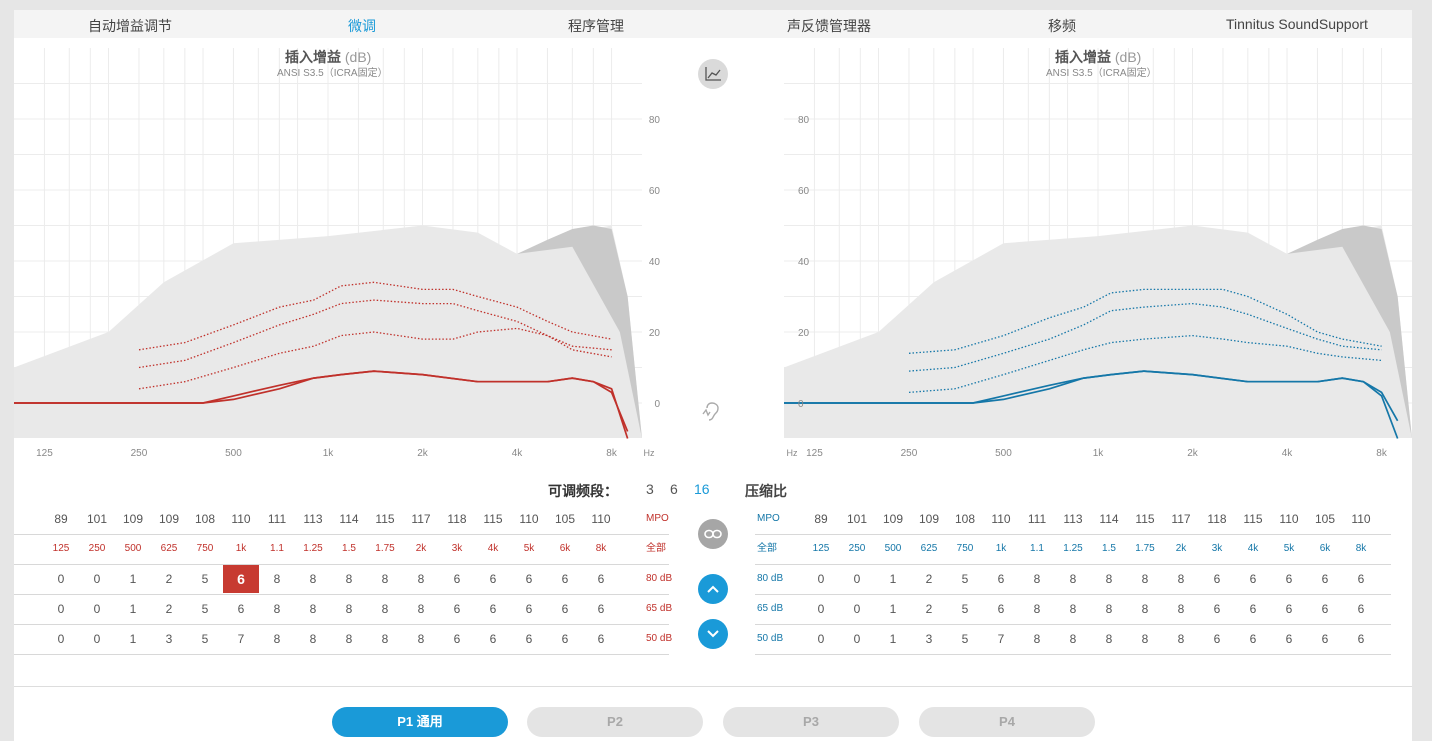 The width and height of the screenshot is (1432, 741). What do you see at coordinates (1325, 519) in the screenshot?
I see `gain-cell: 105` at bounding box center [1325, 519].